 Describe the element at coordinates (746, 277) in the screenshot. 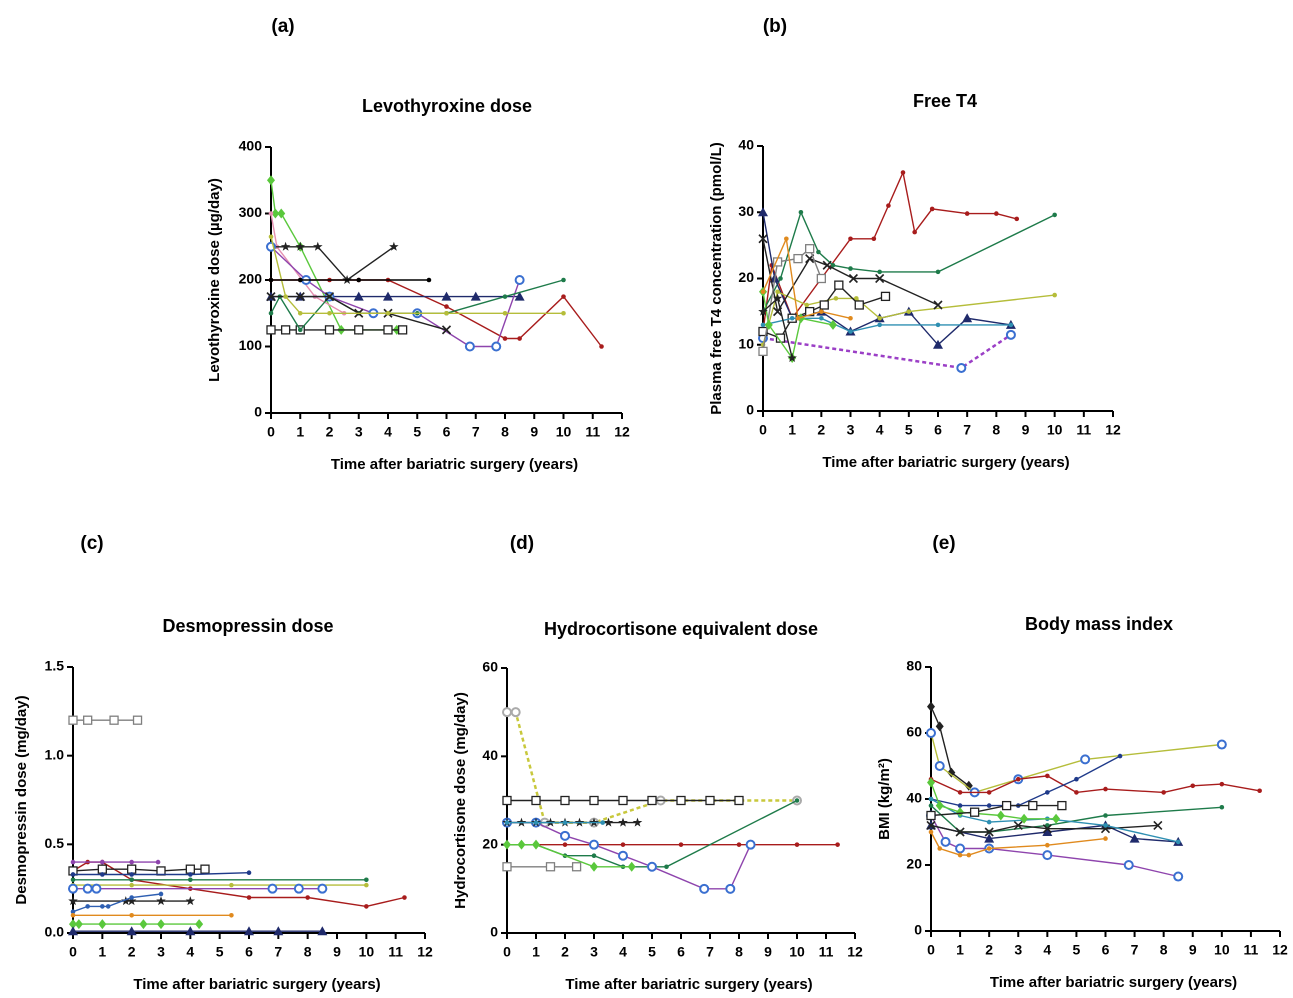

I see `y-tick-label: 20` at that location.